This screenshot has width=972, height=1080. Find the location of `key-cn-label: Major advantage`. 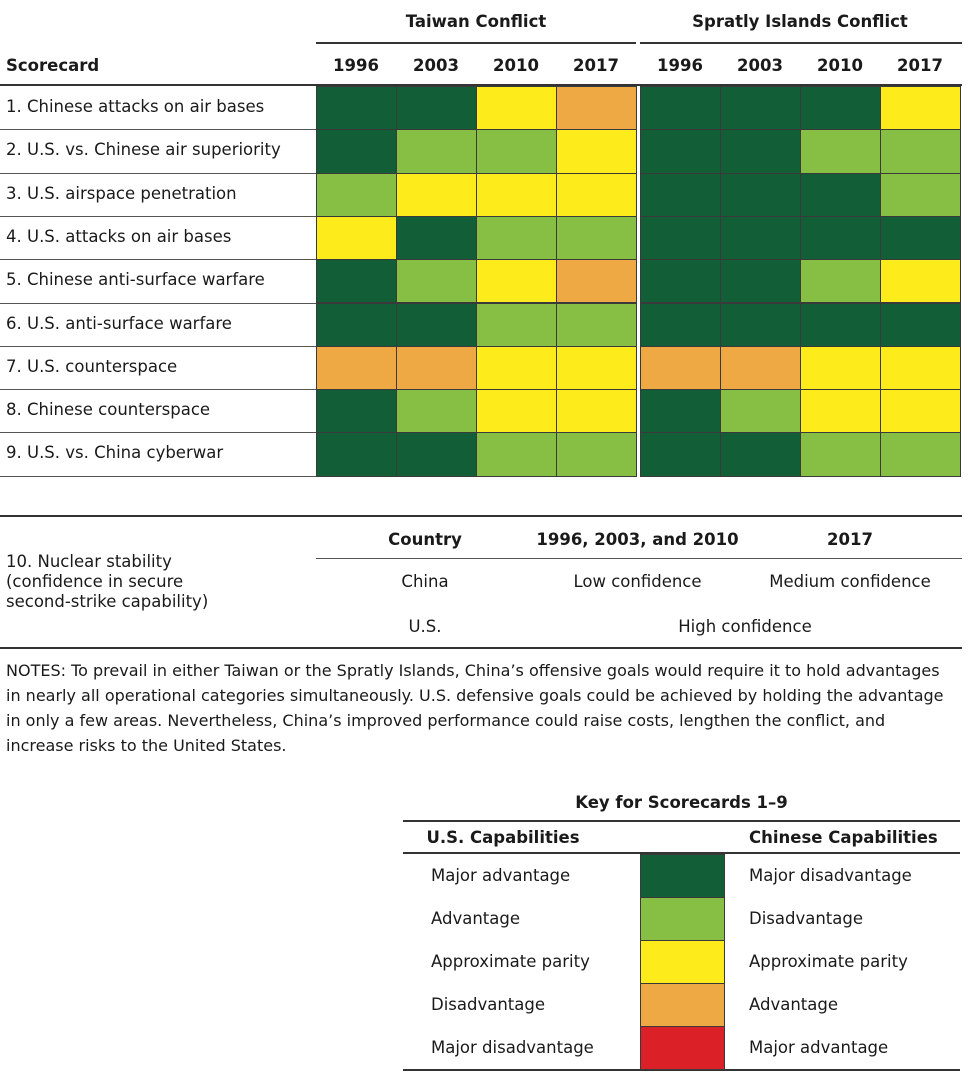

key-cn-label: Major advantage is located at coordinates (819, 1047).